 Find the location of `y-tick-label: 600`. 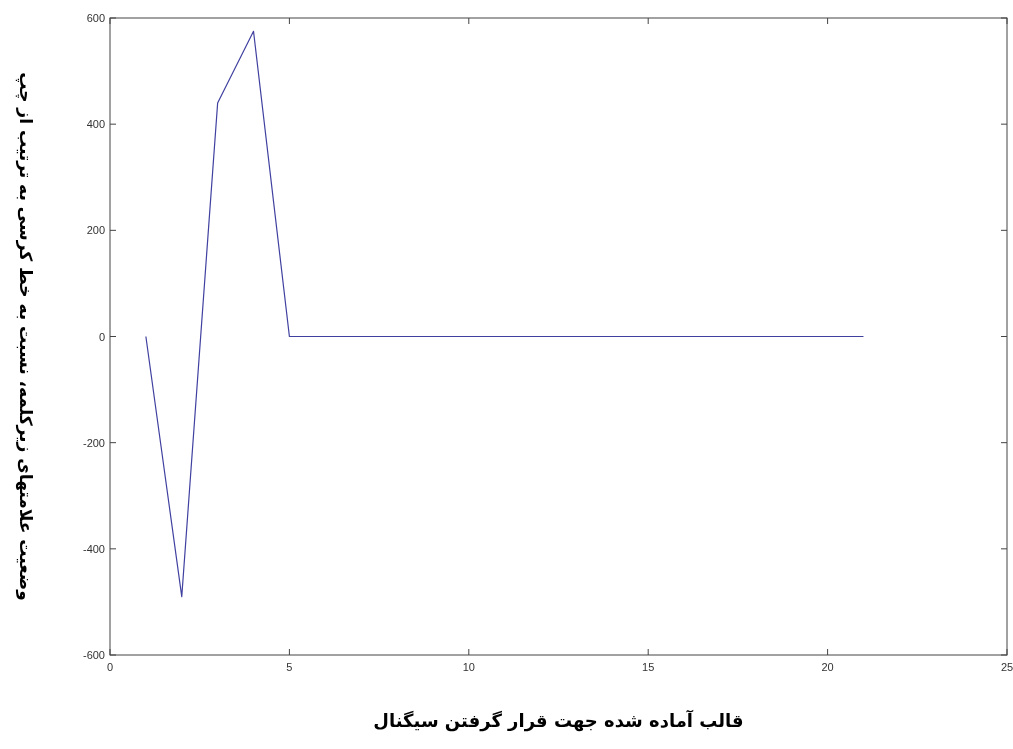

y-tick-label: 600 is located at coordinates (95, 18).